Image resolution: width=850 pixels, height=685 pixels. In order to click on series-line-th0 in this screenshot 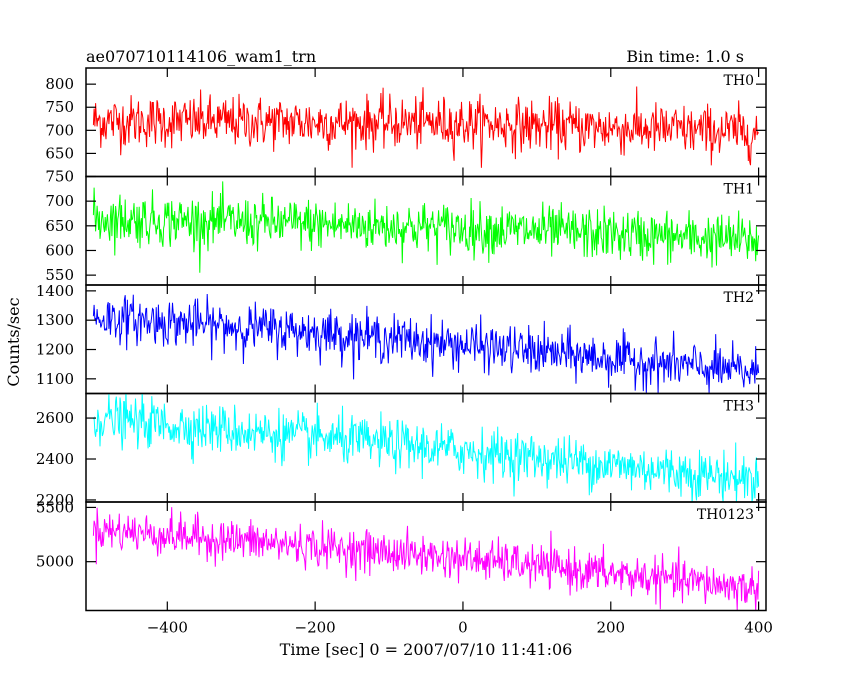, I will do `click(426, 127)`.